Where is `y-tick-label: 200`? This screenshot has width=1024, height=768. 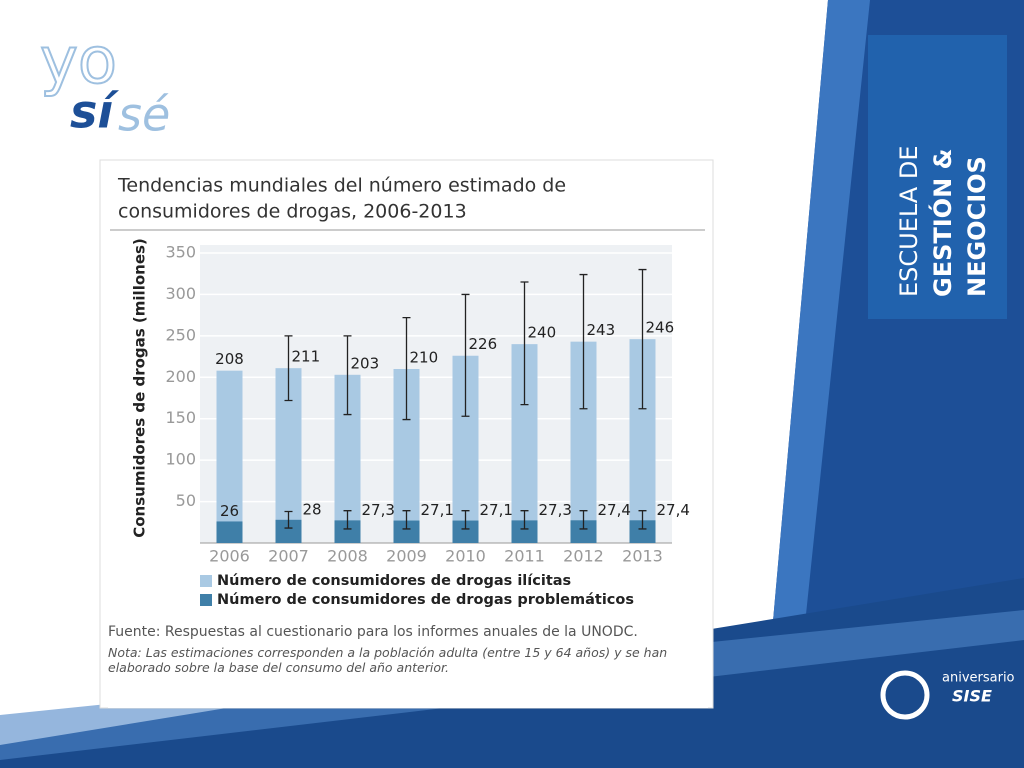 y-tick-label: 200 is located at coordinates (180, 376).